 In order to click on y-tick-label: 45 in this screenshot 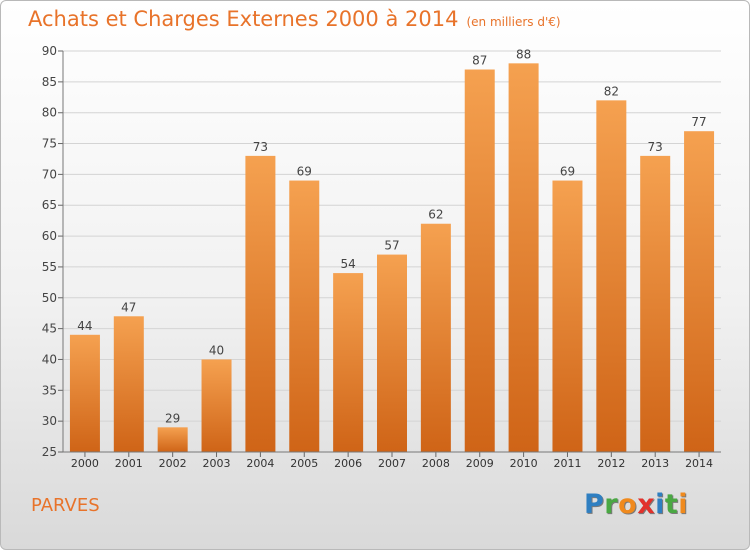, I will do `click(49, 329)`.